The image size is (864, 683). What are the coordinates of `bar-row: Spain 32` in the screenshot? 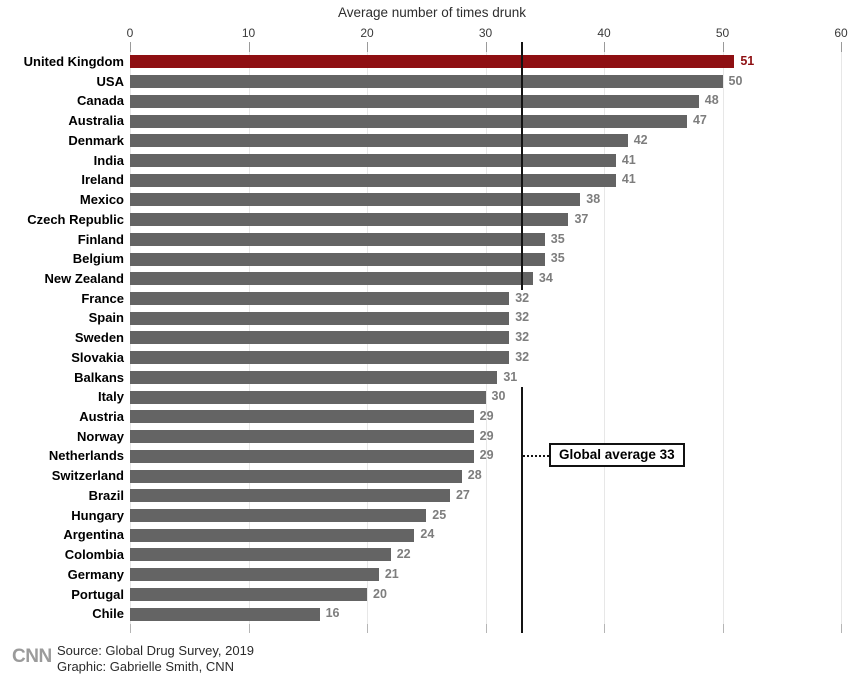 It's located at (465, 318).